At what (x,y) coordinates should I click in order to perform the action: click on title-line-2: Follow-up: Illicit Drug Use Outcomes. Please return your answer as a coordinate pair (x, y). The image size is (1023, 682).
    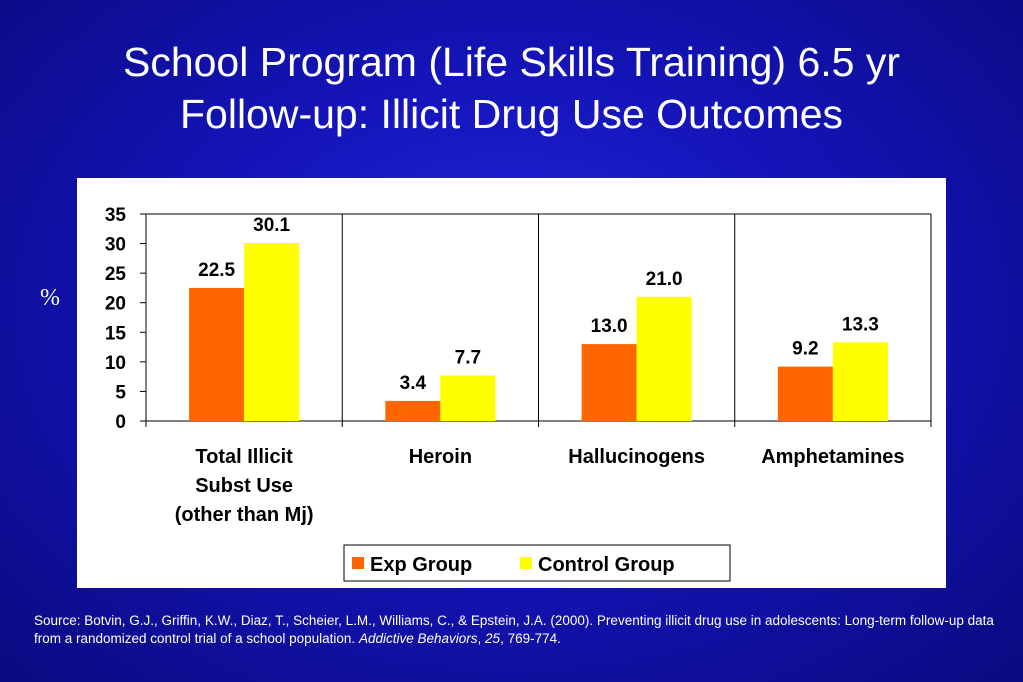
    Looking at the image, I should click on (511, 114).